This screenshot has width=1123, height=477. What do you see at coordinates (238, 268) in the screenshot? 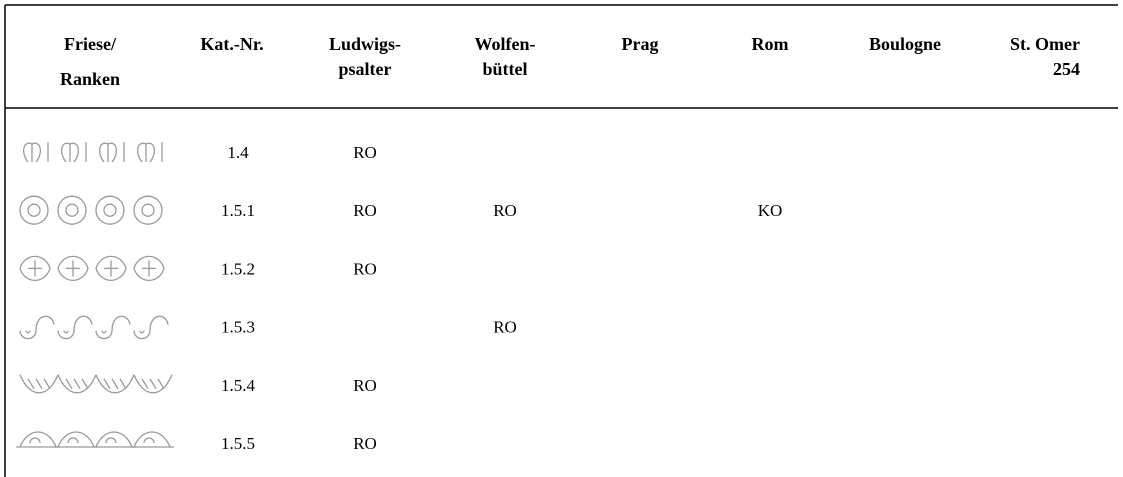
I see `catalog-number: 1.5.2` at bounding box center [238, 268].